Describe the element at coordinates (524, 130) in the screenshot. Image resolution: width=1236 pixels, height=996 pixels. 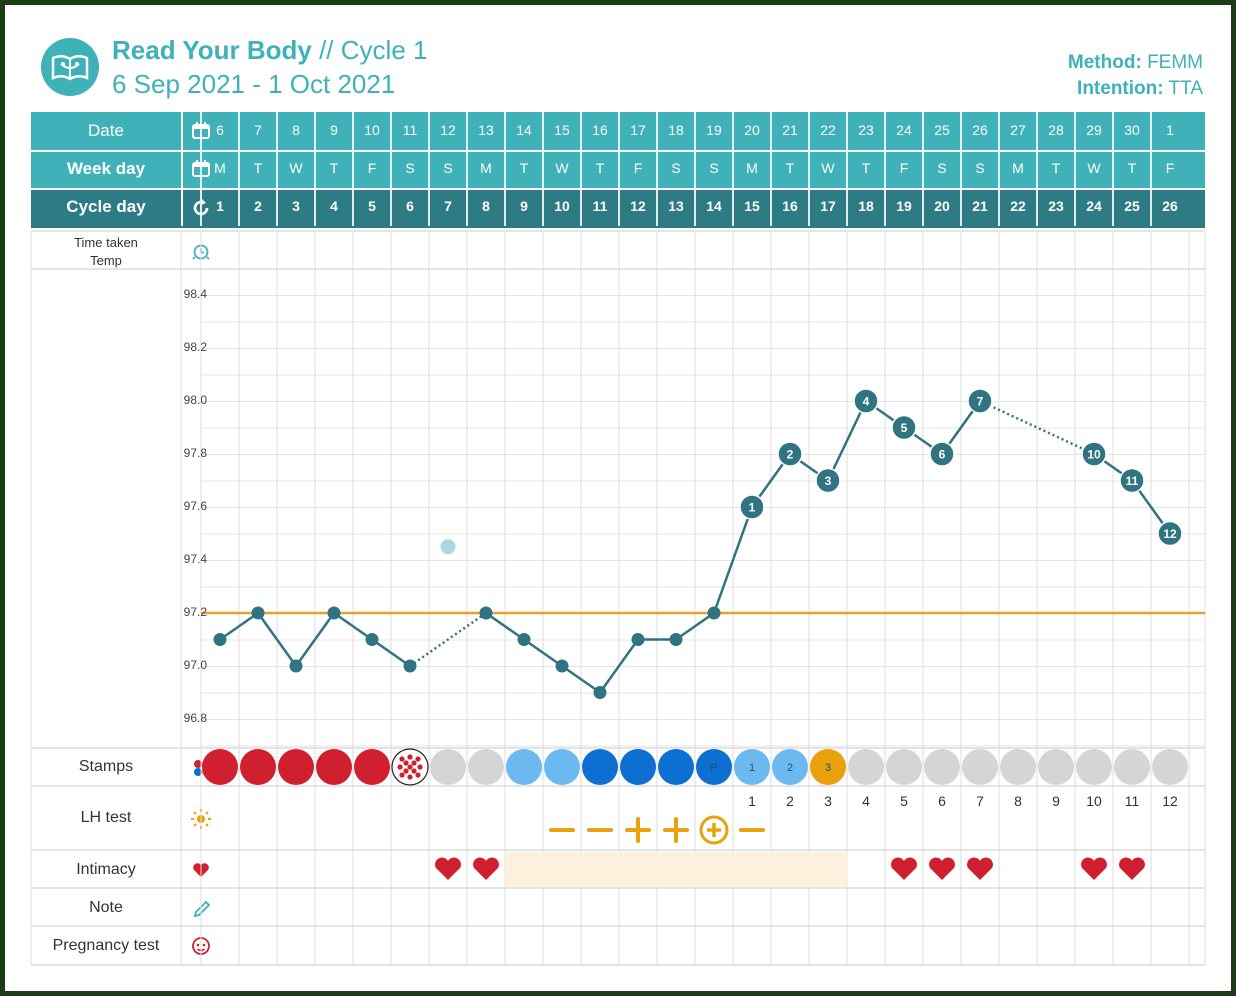
I see `date-cell: 14` at that location.